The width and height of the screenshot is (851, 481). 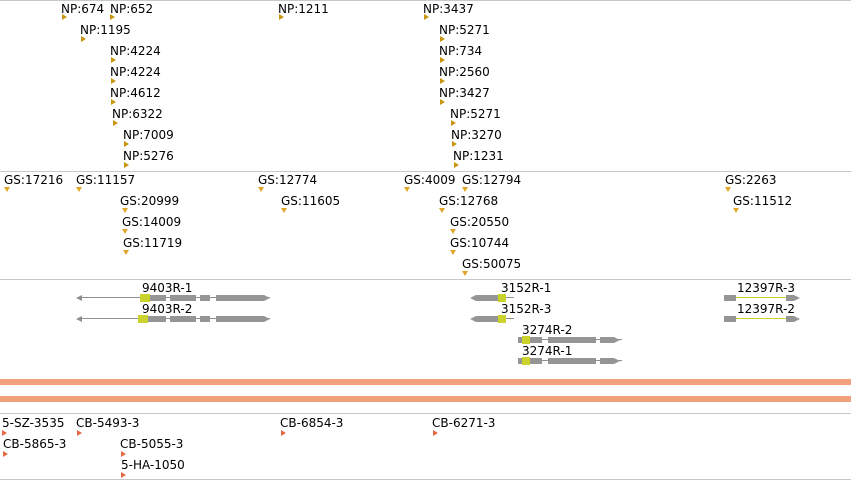 What do you see at coordinates (763, 201) in the screenshot?
I see `gs-feature-label: GS:11512` at bounding box center [763, 201].